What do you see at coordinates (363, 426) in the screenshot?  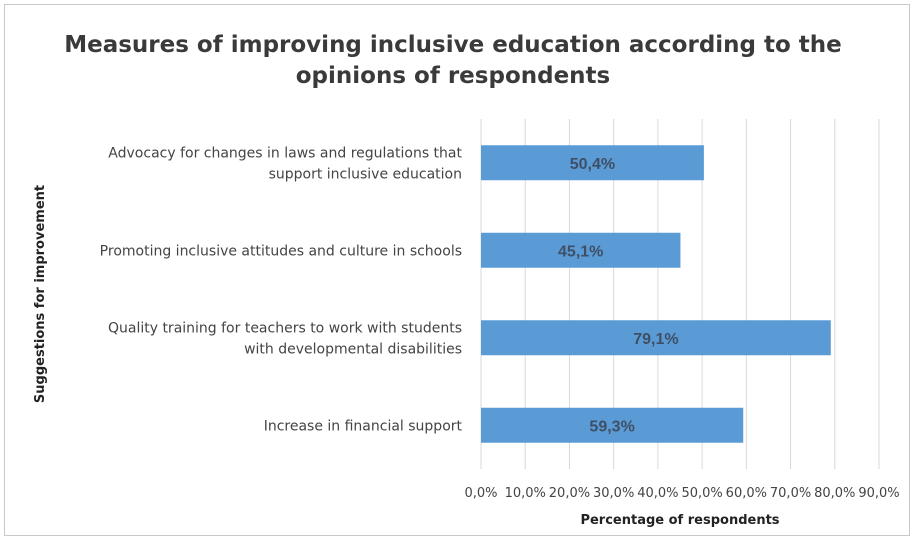 I see `category-label: Increase in financial support` at bounding box center [363, 426].